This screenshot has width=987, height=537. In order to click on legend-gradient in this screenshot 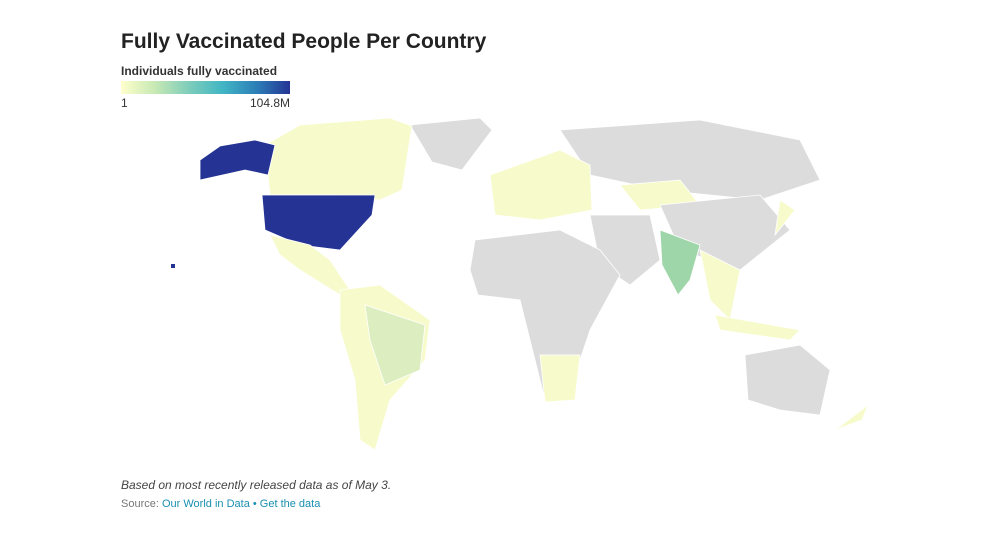, I will do `click(205, 87)`.